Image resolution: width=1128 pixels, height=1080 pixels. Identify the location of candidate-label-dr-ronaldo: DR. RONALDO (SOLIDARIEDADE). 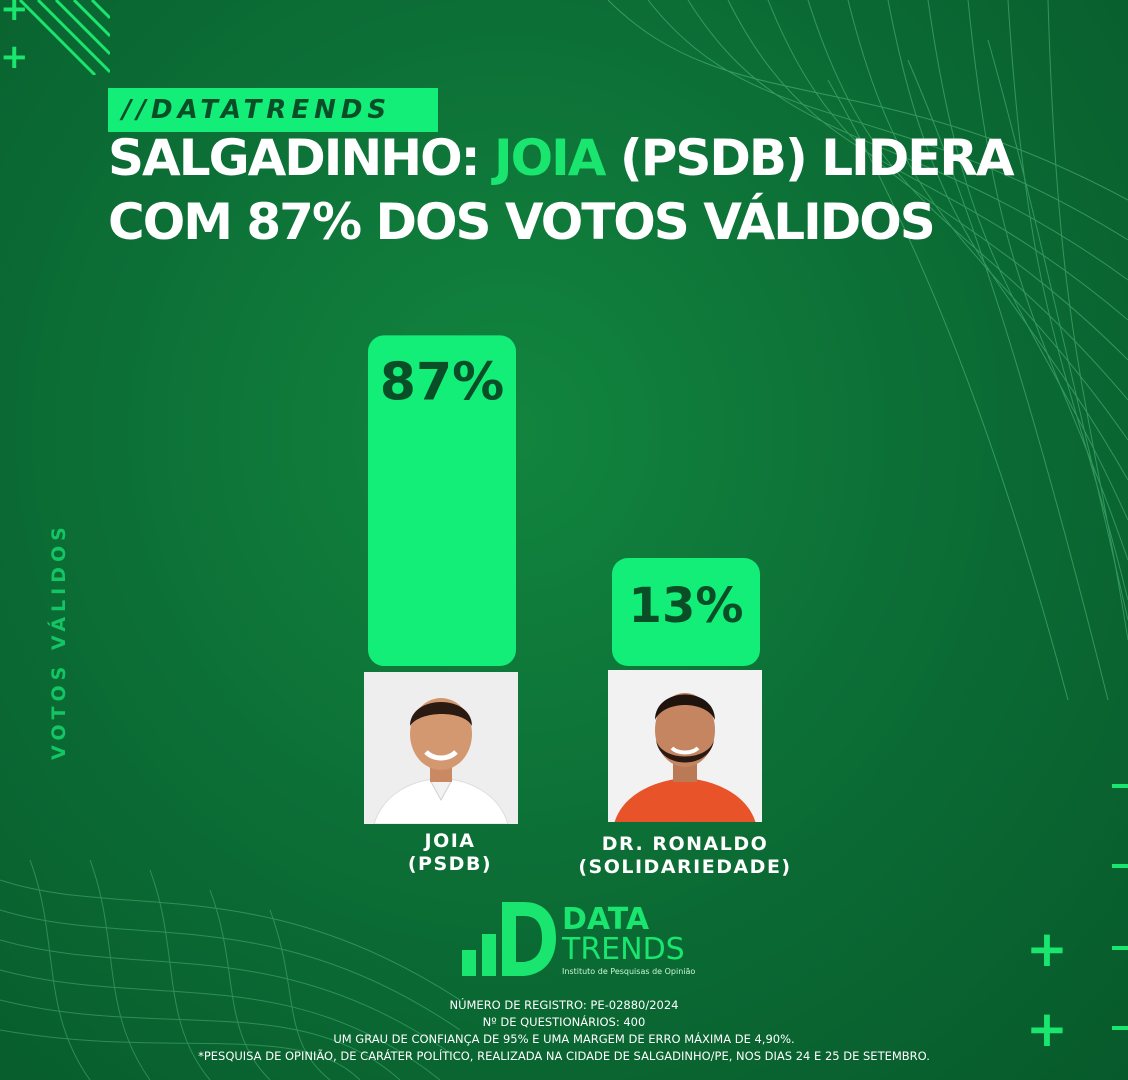
(685, 856).